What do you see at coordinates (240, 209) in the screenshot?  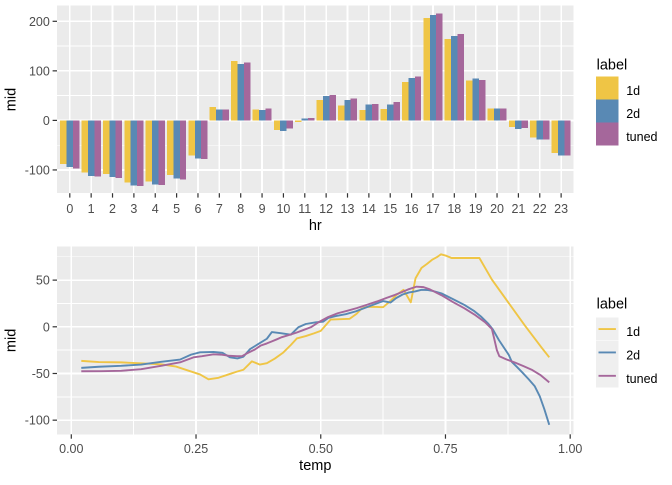 I see `svg-text: 8` at bounding box center [240, 209].